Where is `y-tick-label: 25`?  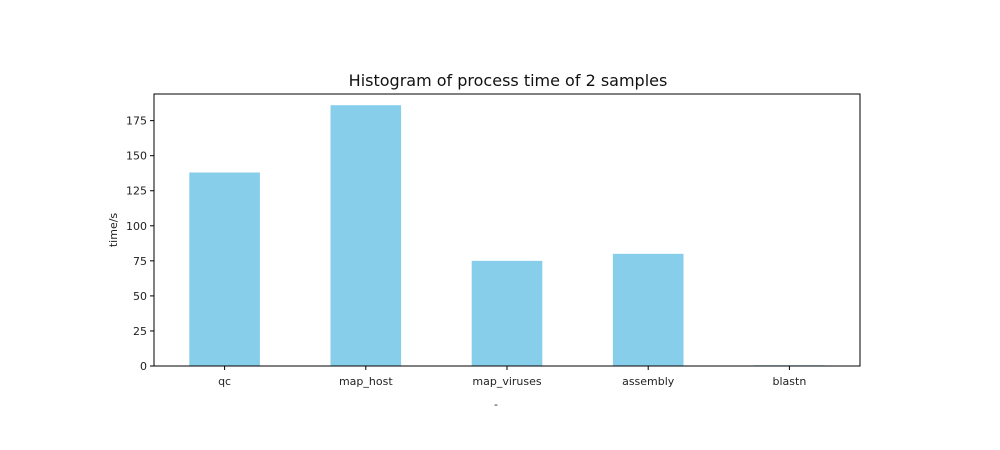
y-tick-label: 25 is located at coordinates (140, 331).